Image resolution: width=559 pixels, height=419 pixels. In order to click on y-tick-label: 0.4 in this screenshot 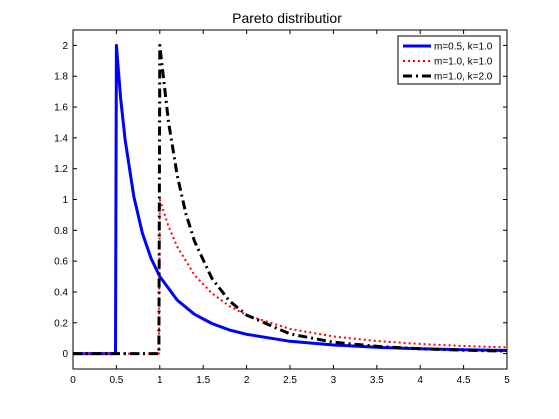, I will do `click(61, 292)`.